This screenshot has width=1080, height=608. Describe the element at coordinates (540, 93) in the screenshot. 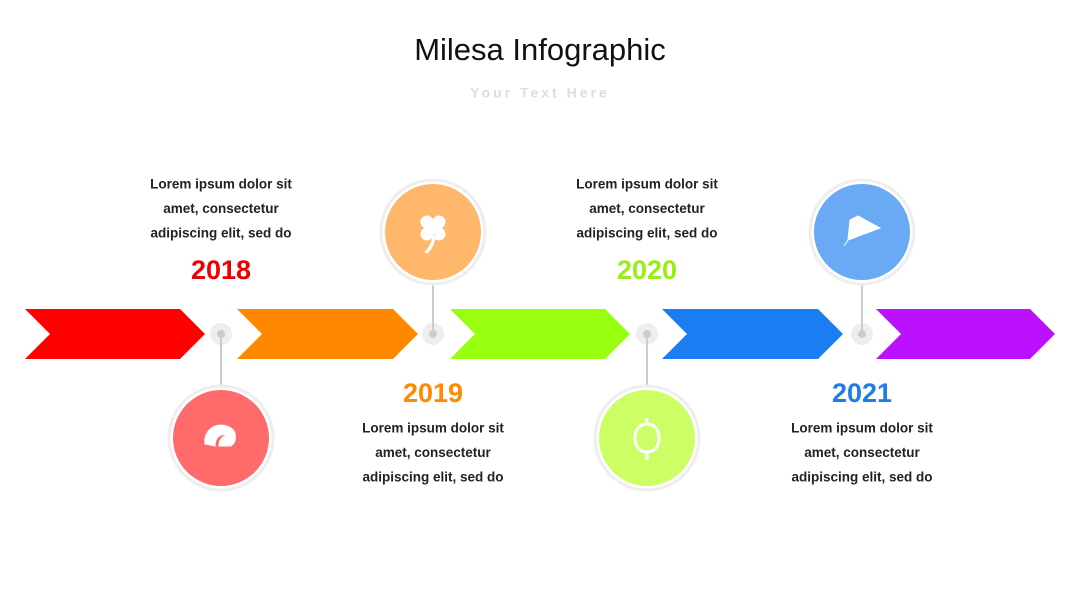

I see `subtitle: Your Text Here` at that location.